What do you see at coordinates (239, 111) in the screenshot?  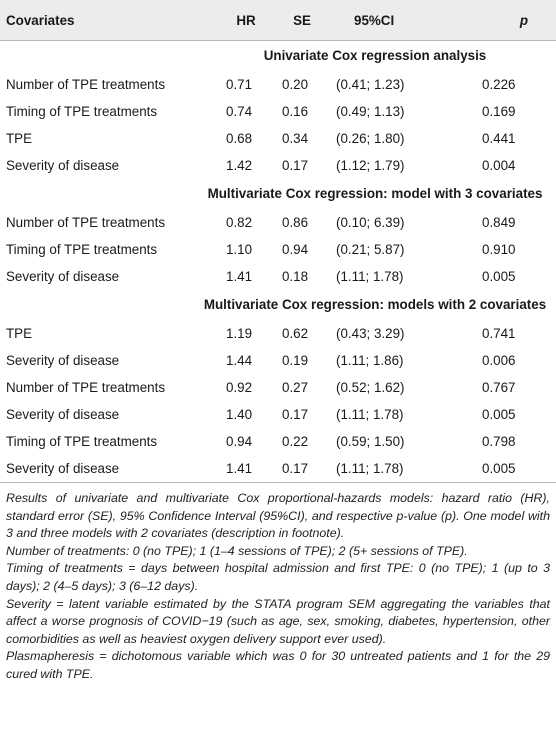 I see `cell-hr: 0.74` at bounding box center [239, 111].